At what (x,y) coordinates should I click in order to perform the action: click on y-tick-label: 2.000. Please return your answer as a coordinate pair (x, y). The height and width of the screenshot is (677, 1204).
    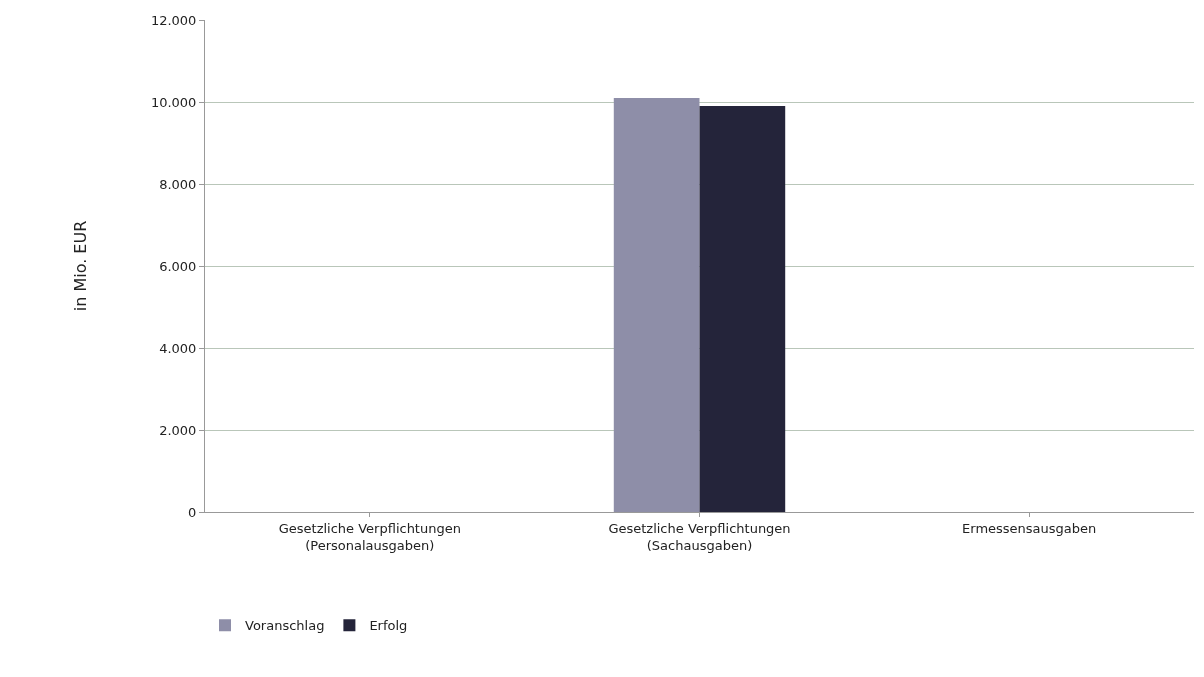
    Looking at the image, I should click on (178, 430).